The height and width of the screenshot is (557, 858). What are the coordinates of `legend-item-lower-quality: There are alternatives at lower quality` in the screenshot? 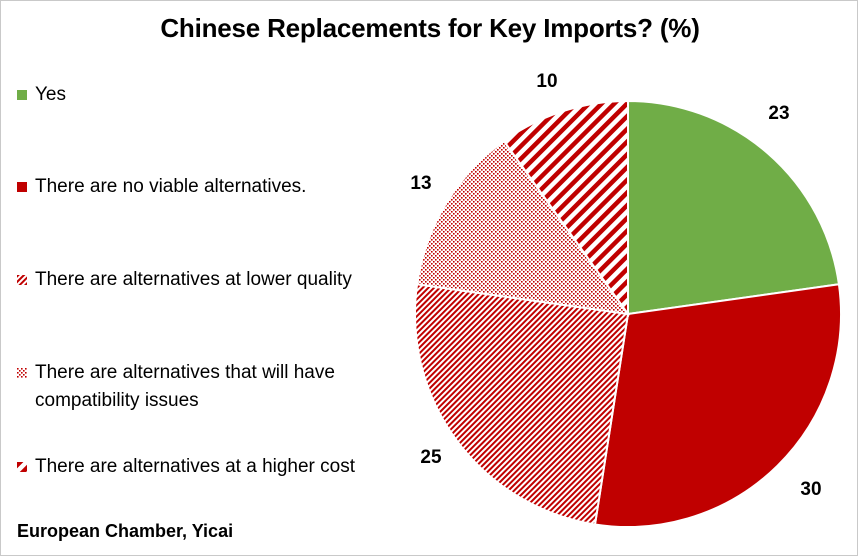 It's located at (207, 280).